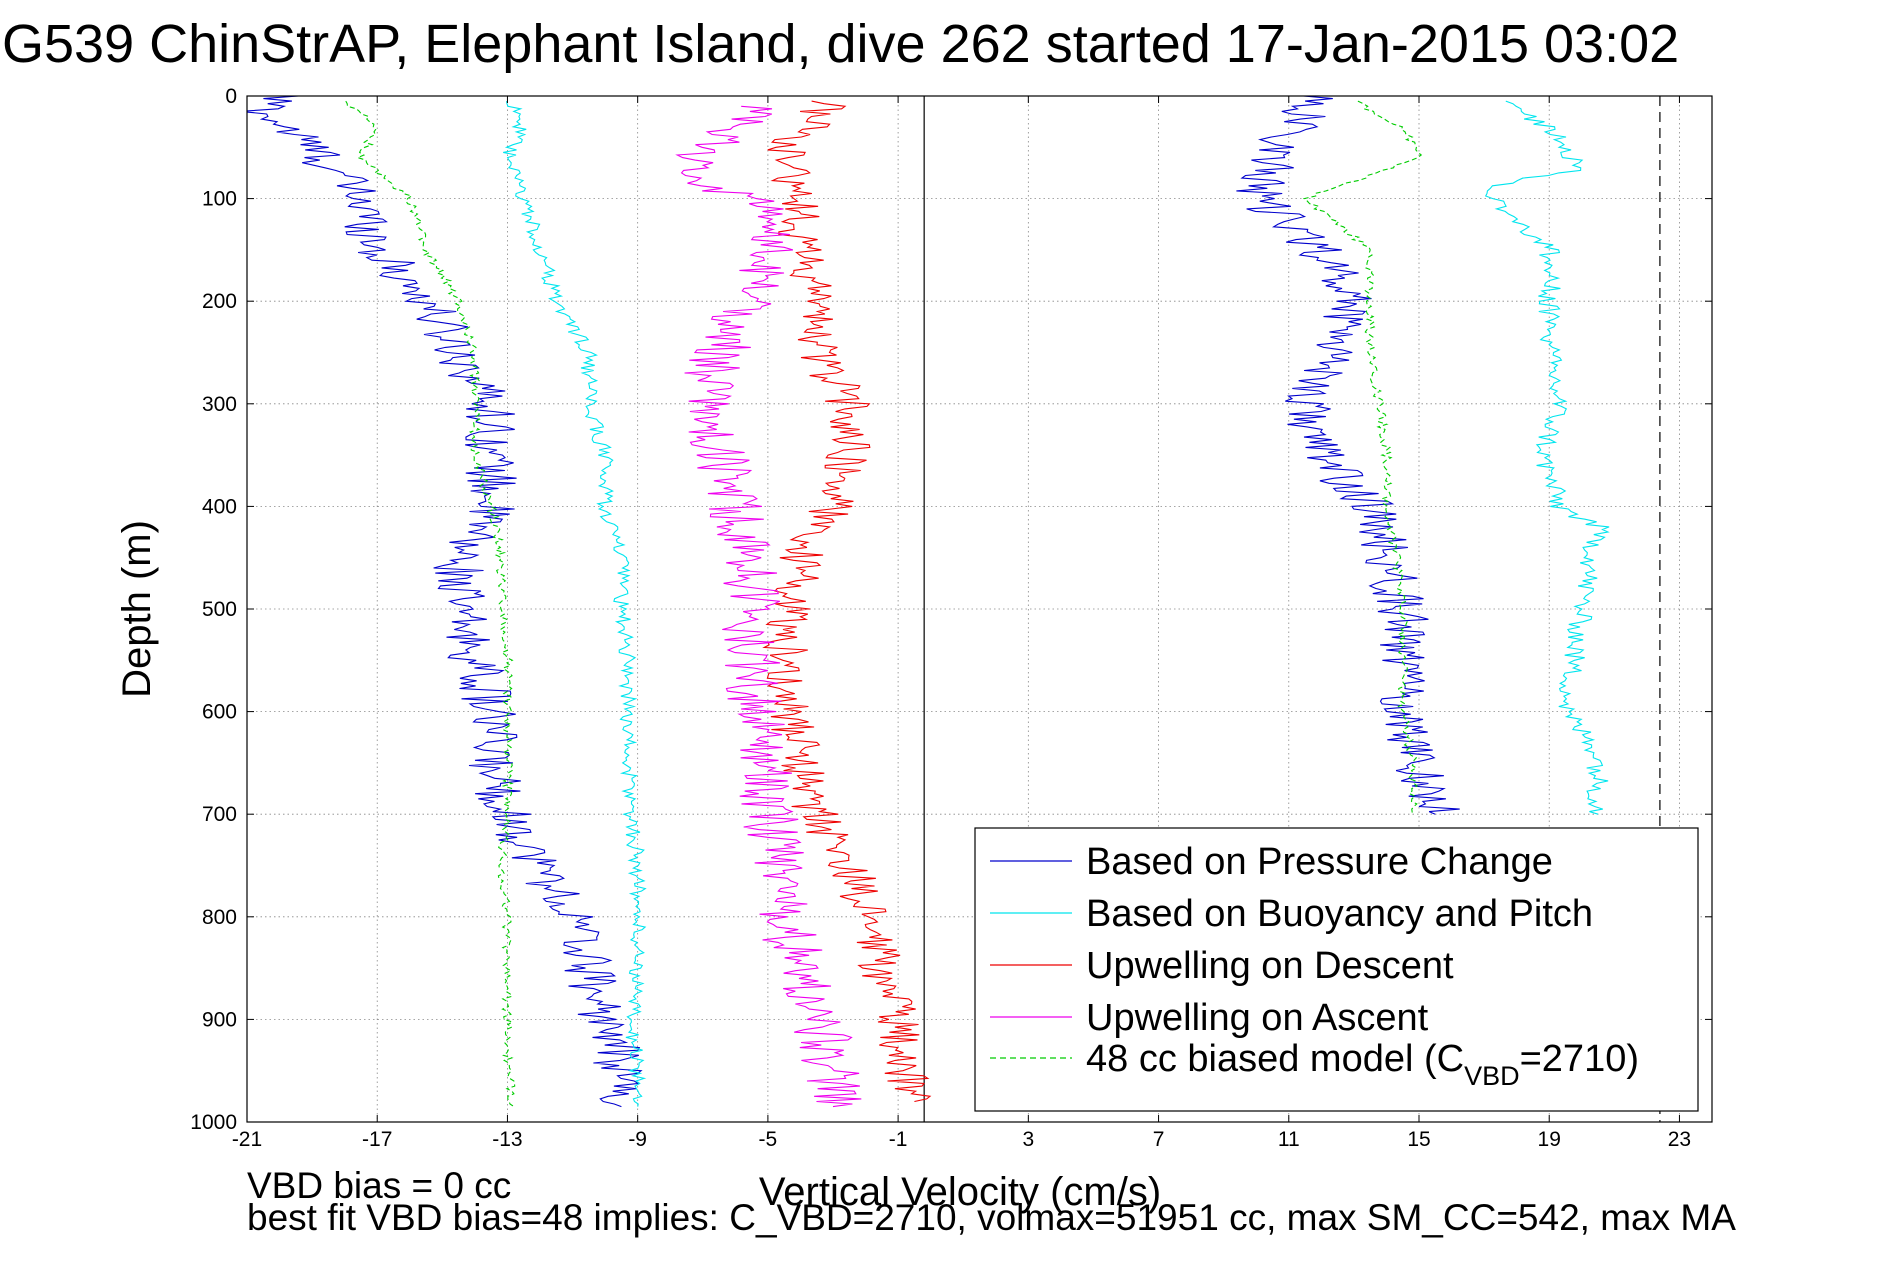 The height and width of the screenshot is (1262, 1891). Describe the element at coordinates (1362, 1064) in the screenshot. I see `legend-label: 48 cc biased model (CVBD=2710)` at that location.